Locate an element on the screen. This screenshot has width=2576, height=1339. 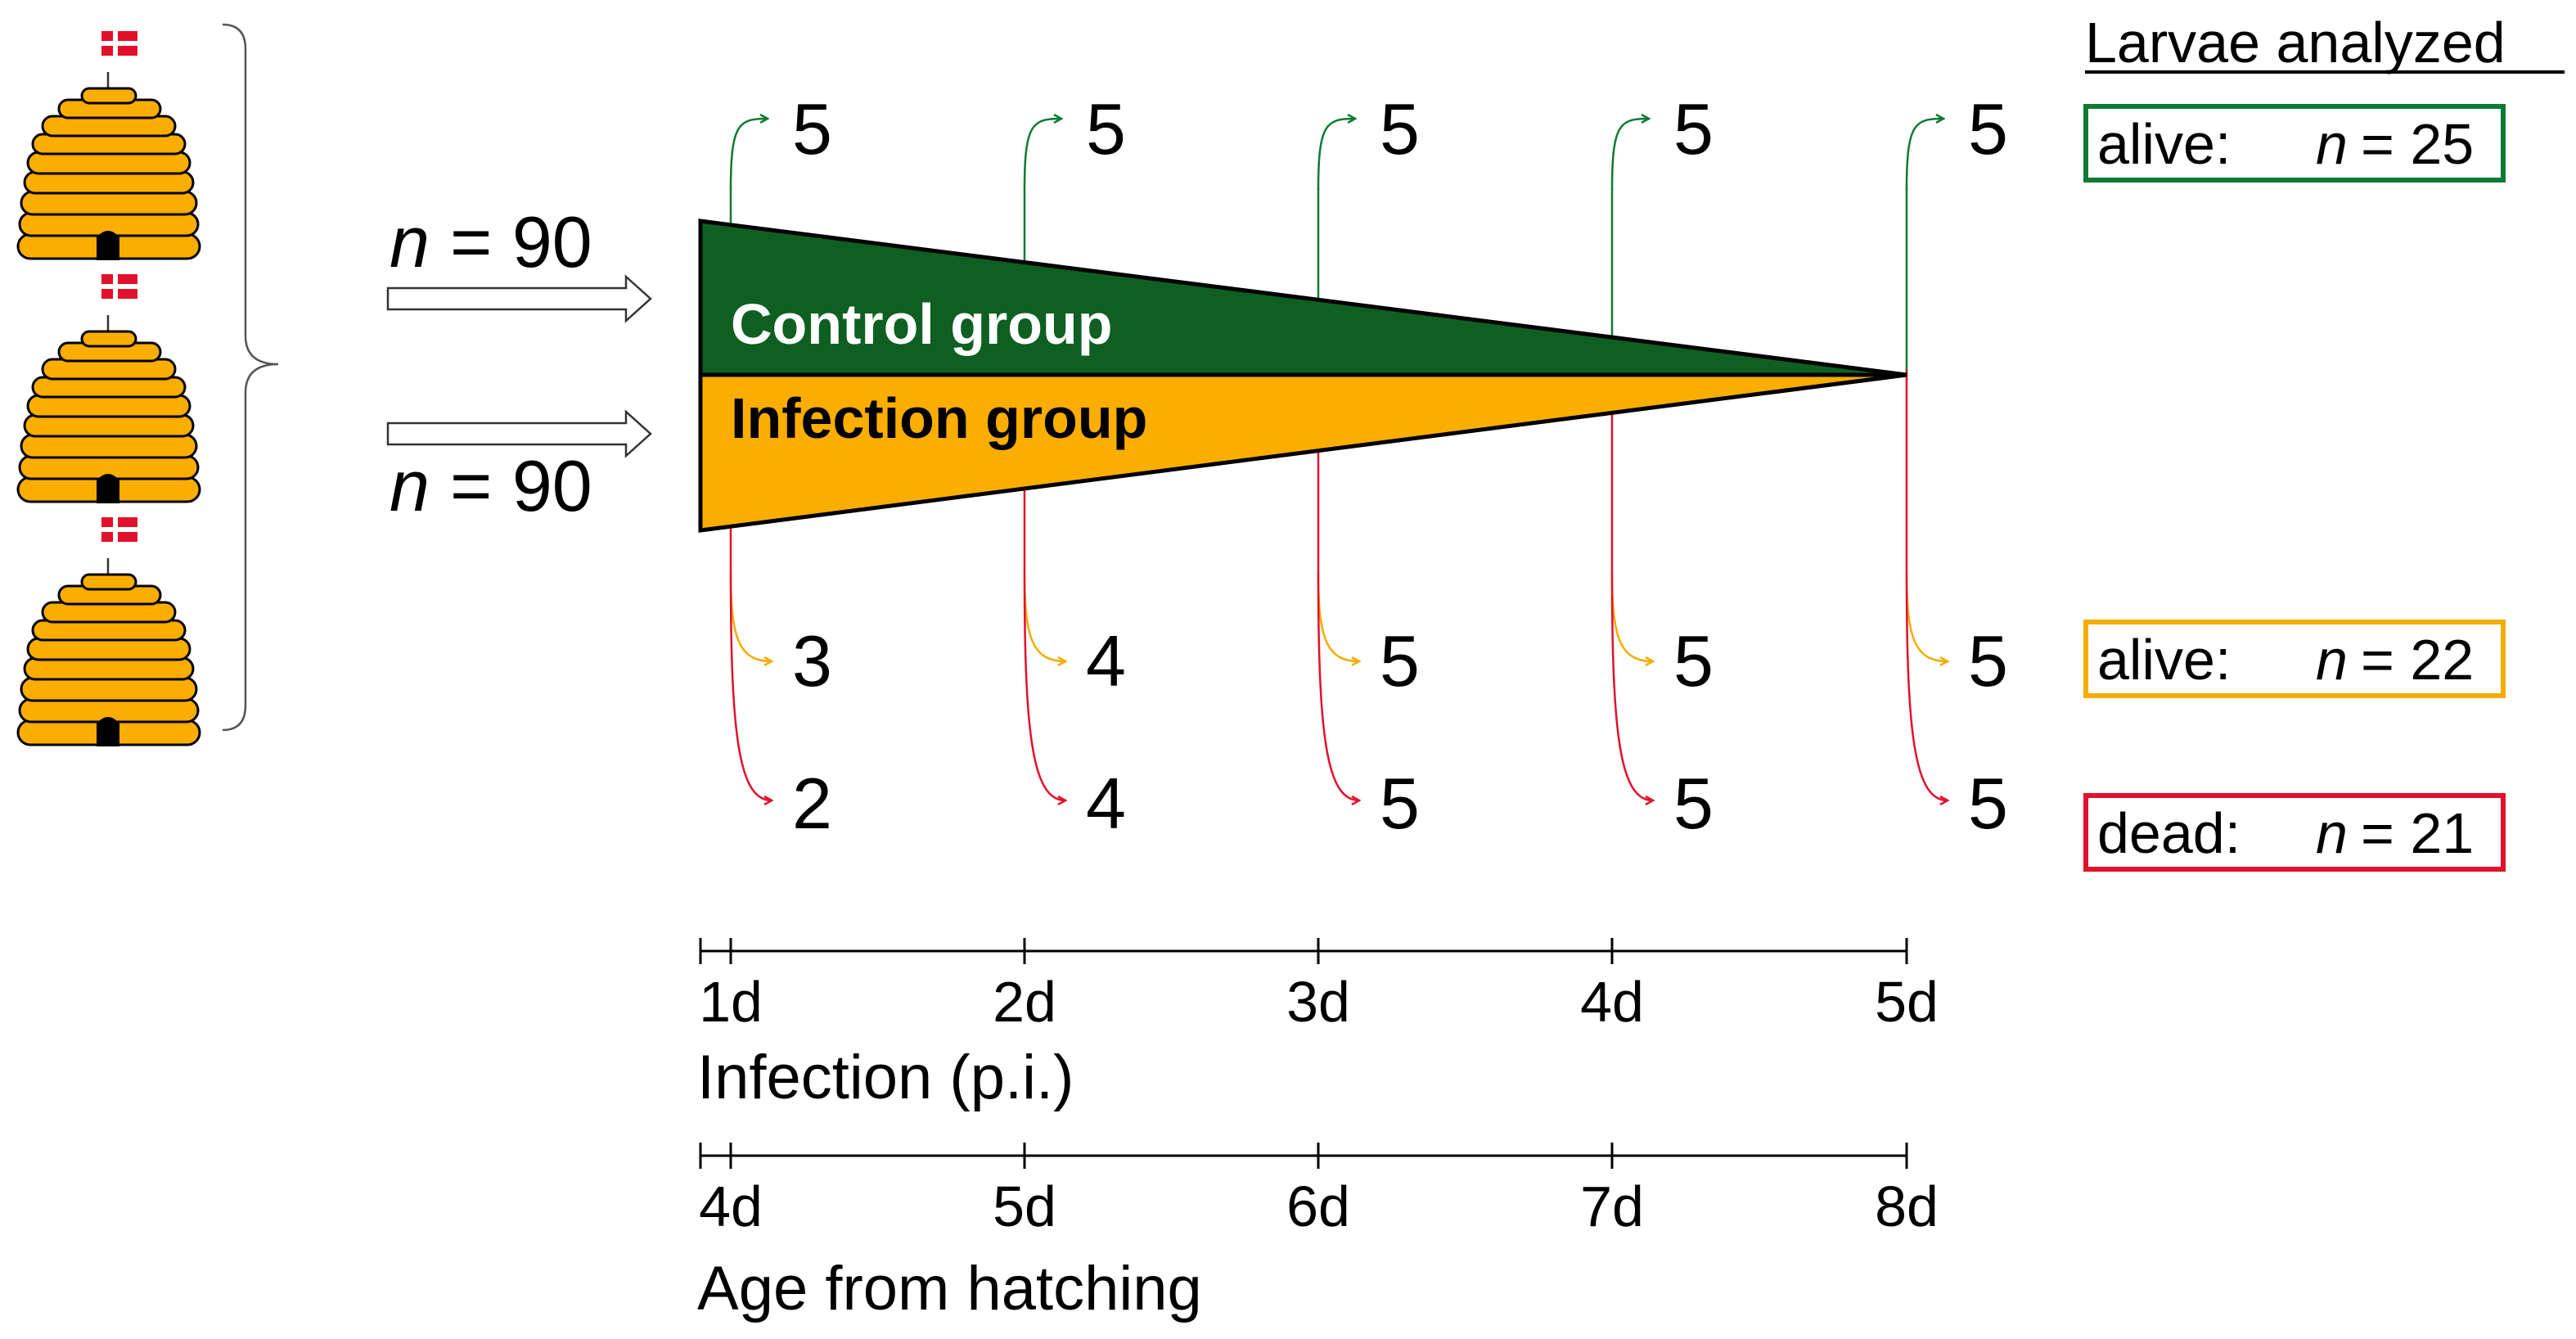
infection-axis-label: Infection (p.i.) is located at coordinates (885, 1077).